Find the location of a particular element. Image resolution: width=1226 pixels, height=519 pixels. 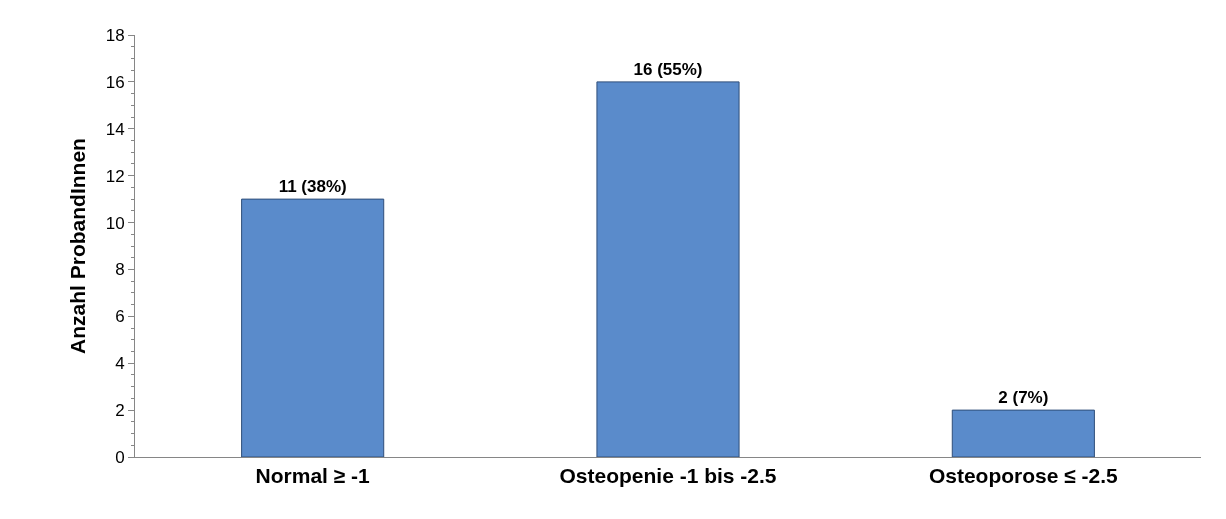

y-tick-label: 12 is located at coordinates (115, 176).